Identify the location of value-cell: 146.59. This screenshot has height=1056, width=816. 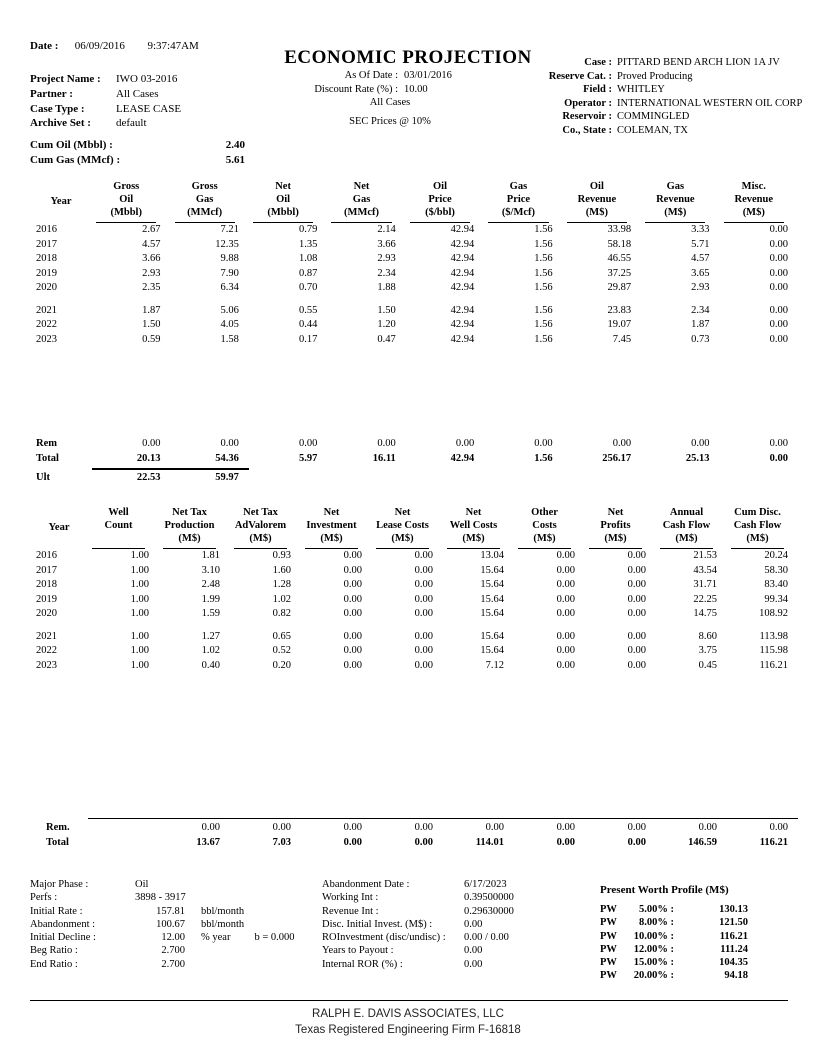
(702, 842).